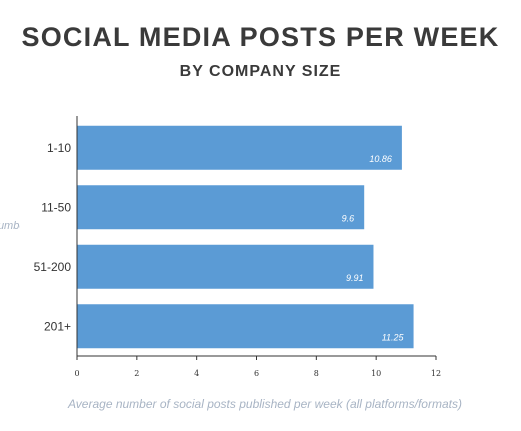 The image size is (521, 431). I want to click on x-tick-label-4: 4, so click(196, 373).